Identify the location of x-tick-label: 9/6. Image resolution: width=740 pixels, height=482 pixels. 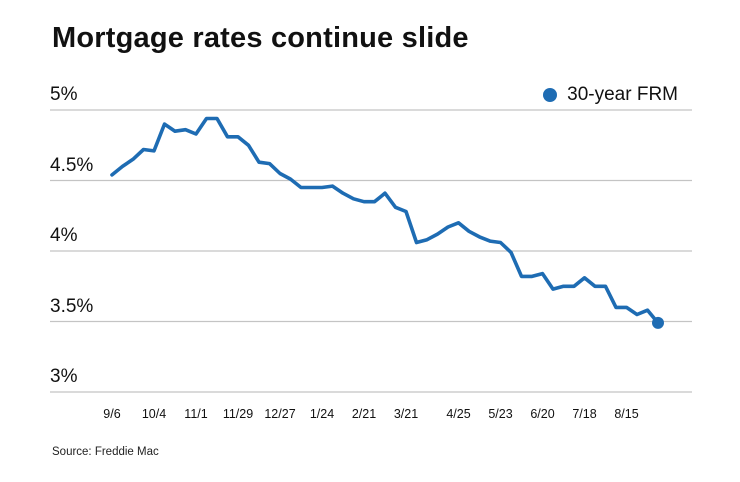
(112, 414).